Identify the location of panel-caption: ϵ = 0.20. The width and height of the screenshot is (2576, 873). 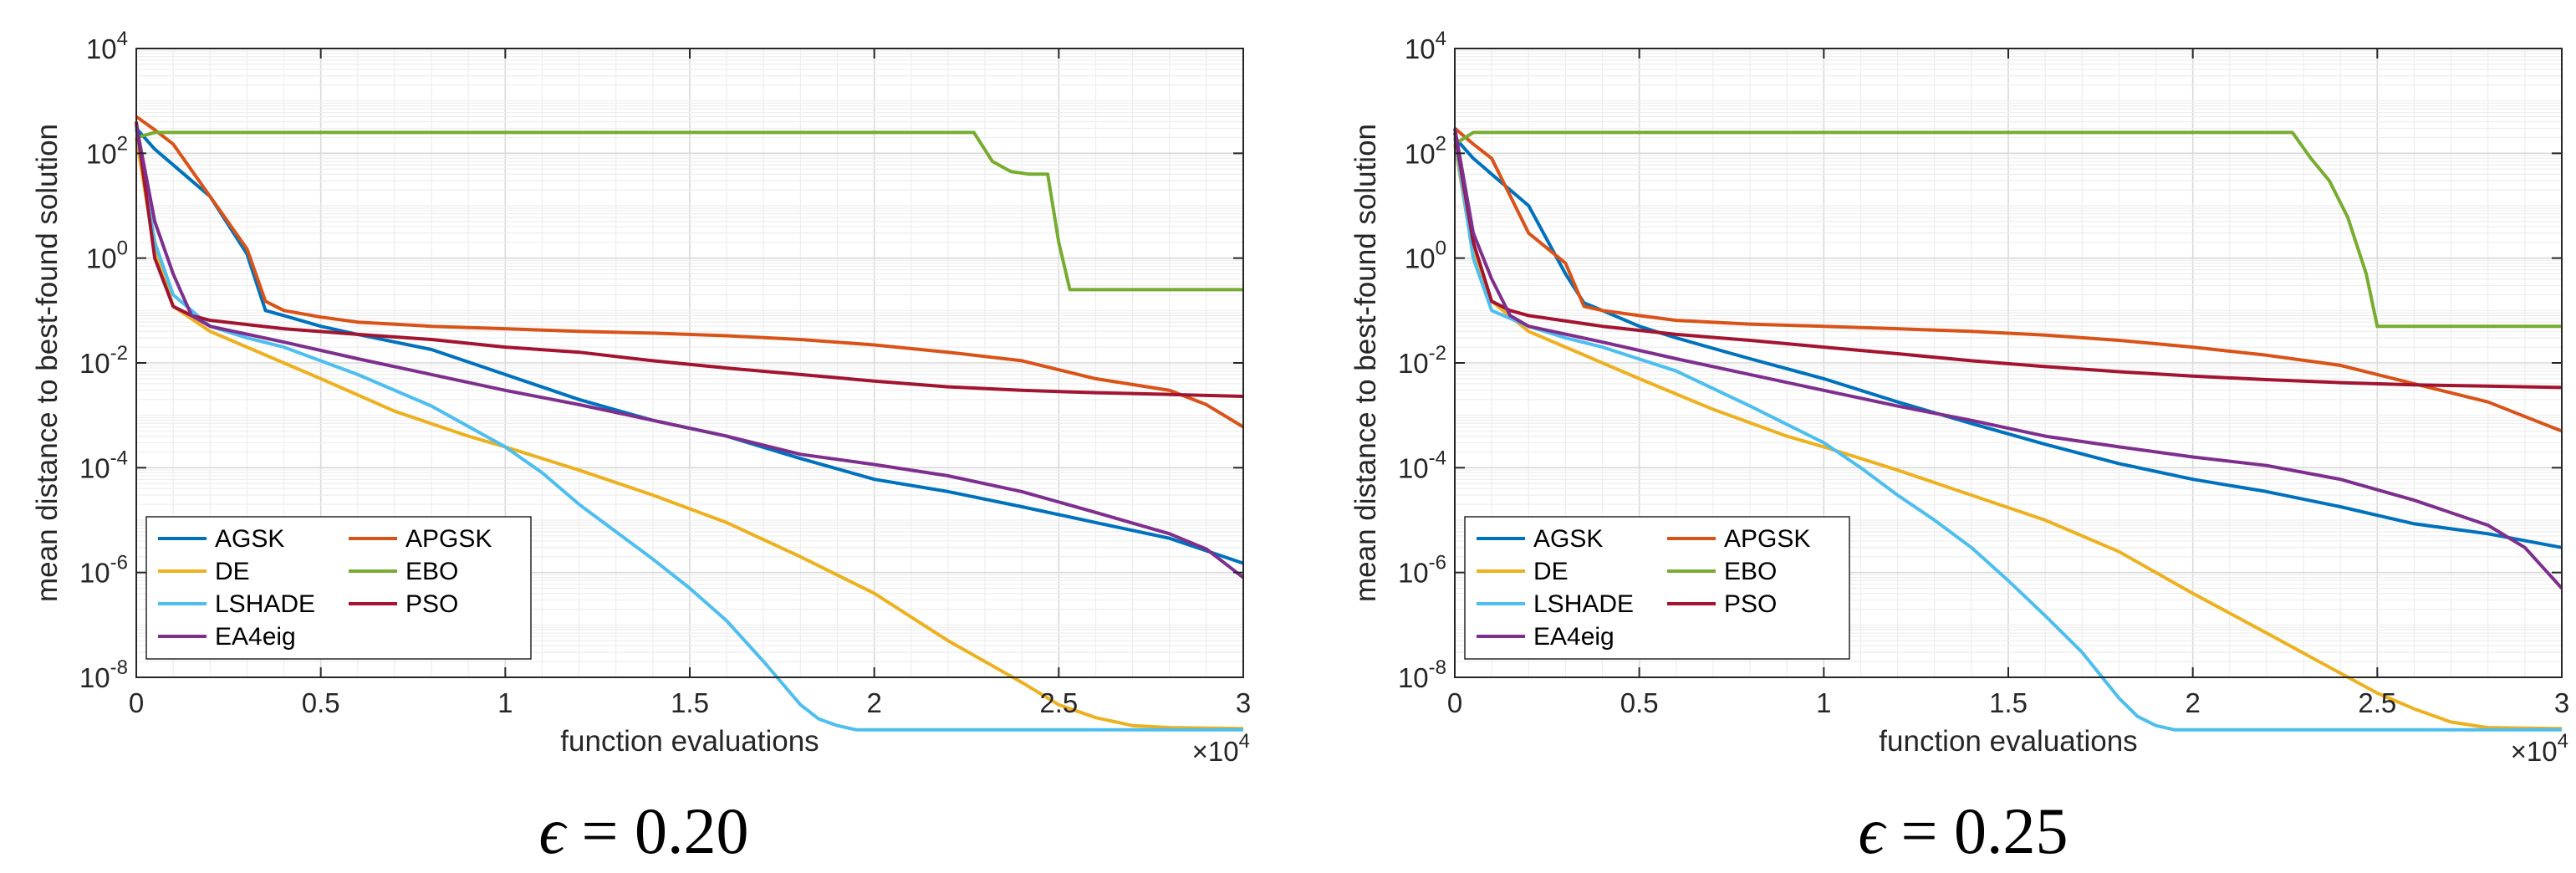
(644, 830).